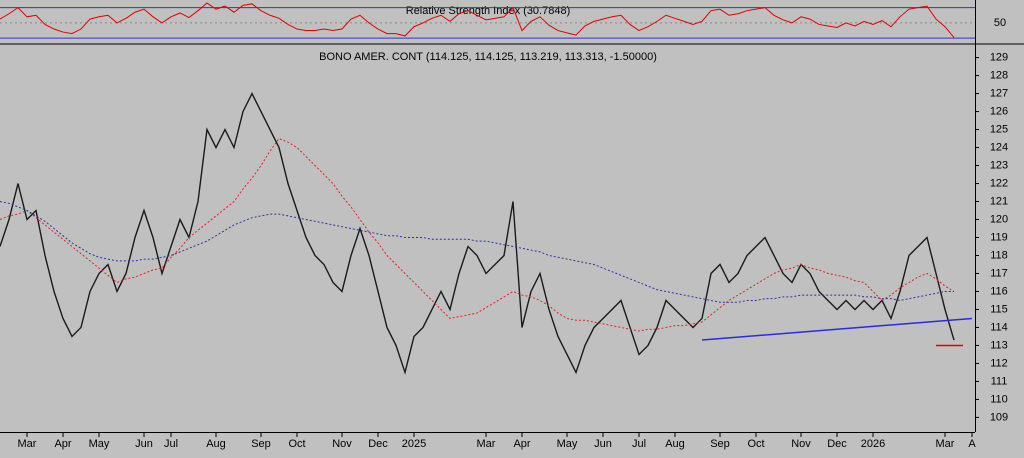  I want to click on y-tick-label: 129, so click(999, 57).